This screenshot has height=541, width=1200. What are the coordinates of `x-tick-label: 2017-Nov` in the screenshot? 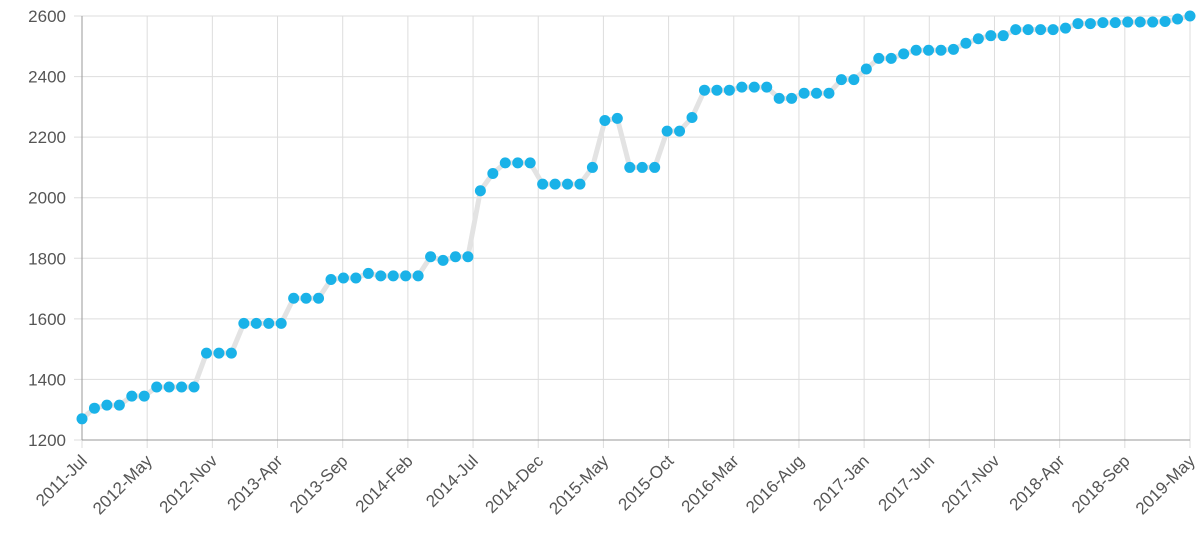 It's located at (971, 484).